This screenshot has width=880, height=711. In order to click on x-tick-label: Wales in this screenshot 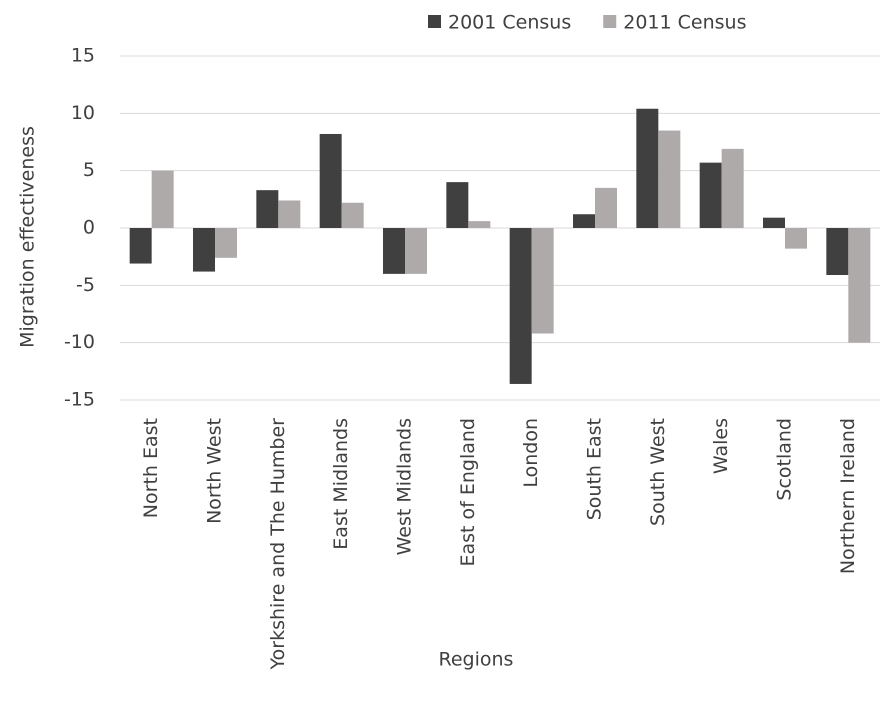, I will do `click(721, 446)`.